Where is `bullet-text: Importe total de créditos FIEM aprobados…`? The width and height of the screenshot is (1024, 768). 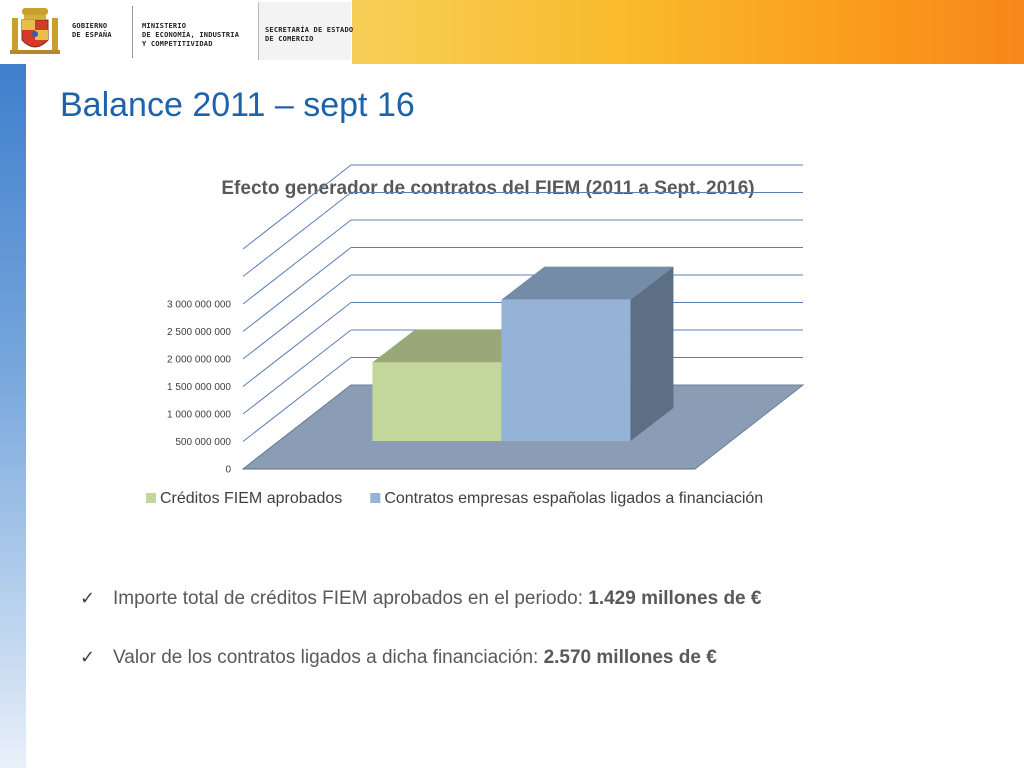 bullet-text: Importe total de créditos FIEM aprobados… is located at coordinates (351, 598).